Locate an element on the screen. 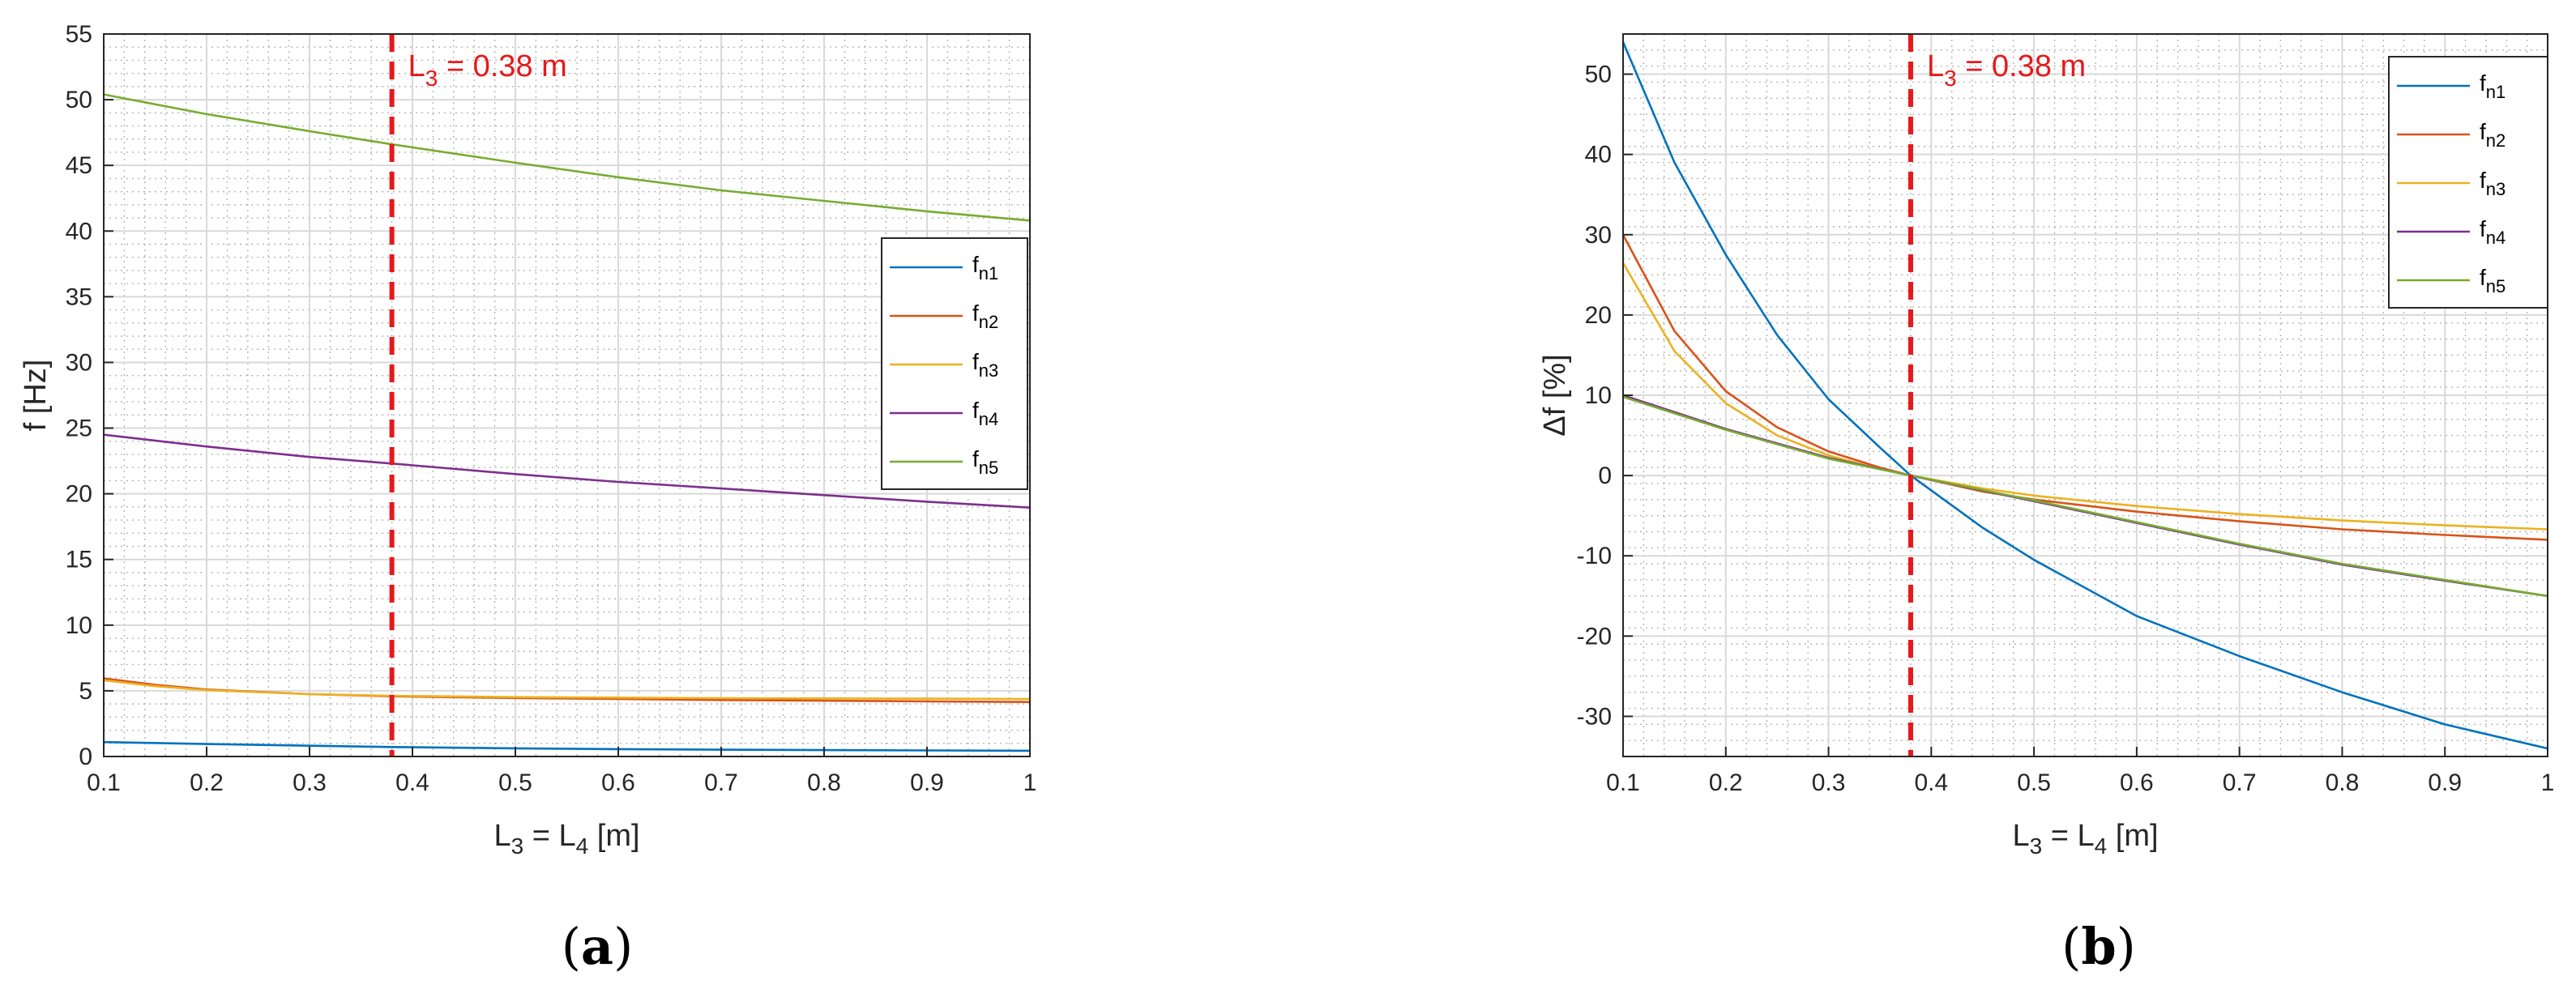  subfigure-label-letter: a is located at coordinates (597, 946).